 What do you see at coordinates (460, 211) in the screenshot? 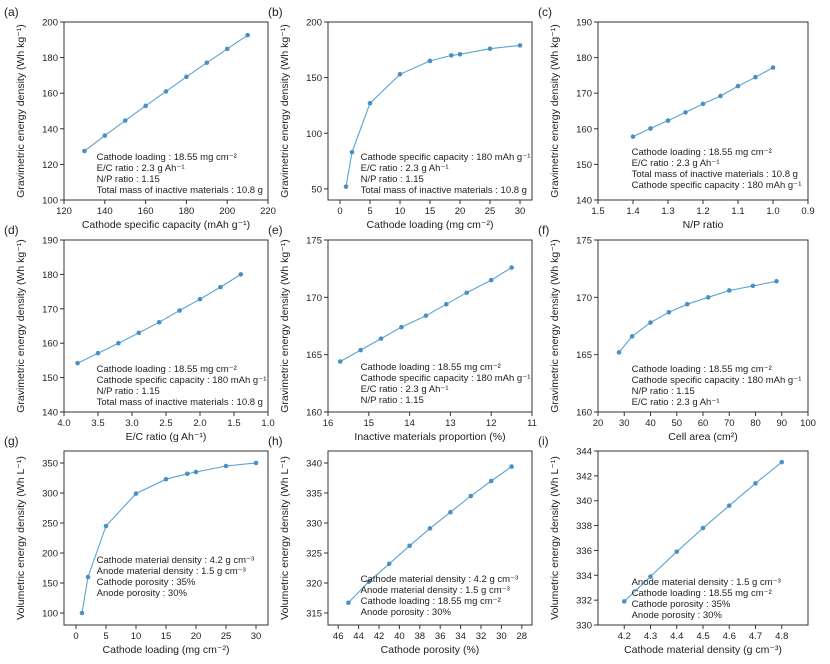
I see `x-tick-label: 20` at bounding box center [460, 211].